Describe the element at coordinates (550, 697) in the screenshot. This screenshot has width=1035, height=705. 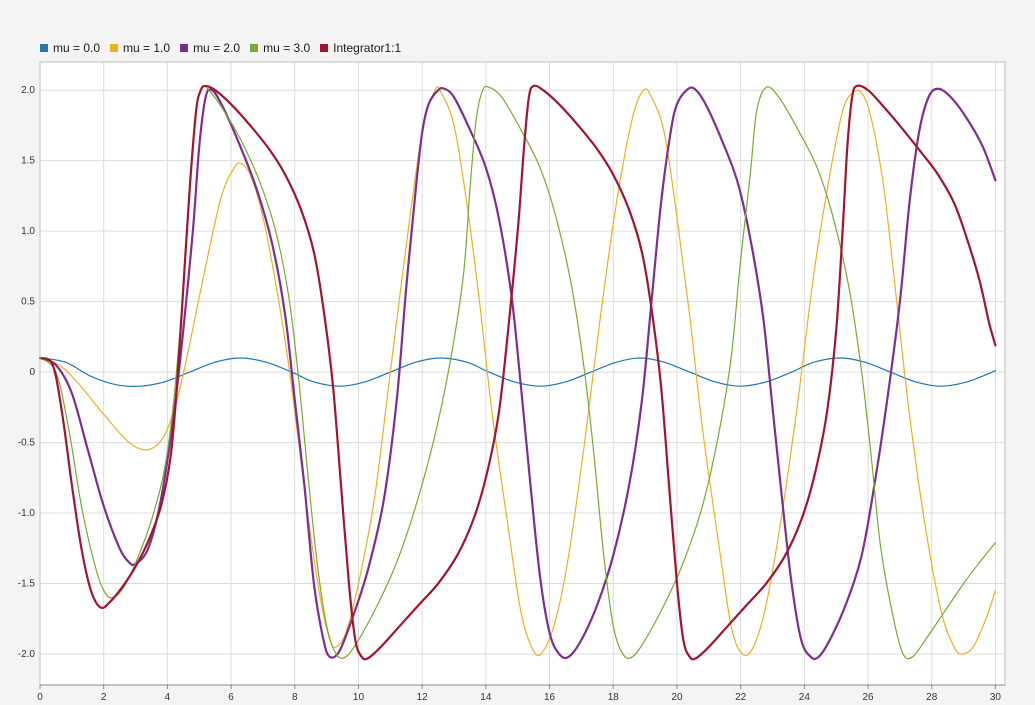
I see `x-tick-label: 16` at that location.